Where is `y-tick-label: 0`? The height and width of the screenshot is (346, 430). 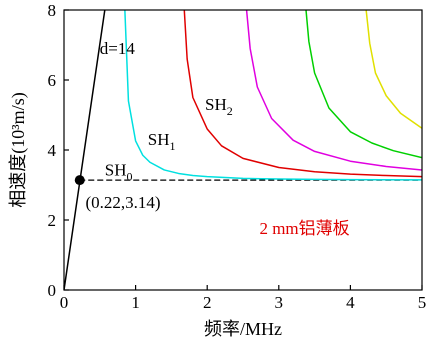
y-tick-label: 0 is located at coordinates (52, 290).